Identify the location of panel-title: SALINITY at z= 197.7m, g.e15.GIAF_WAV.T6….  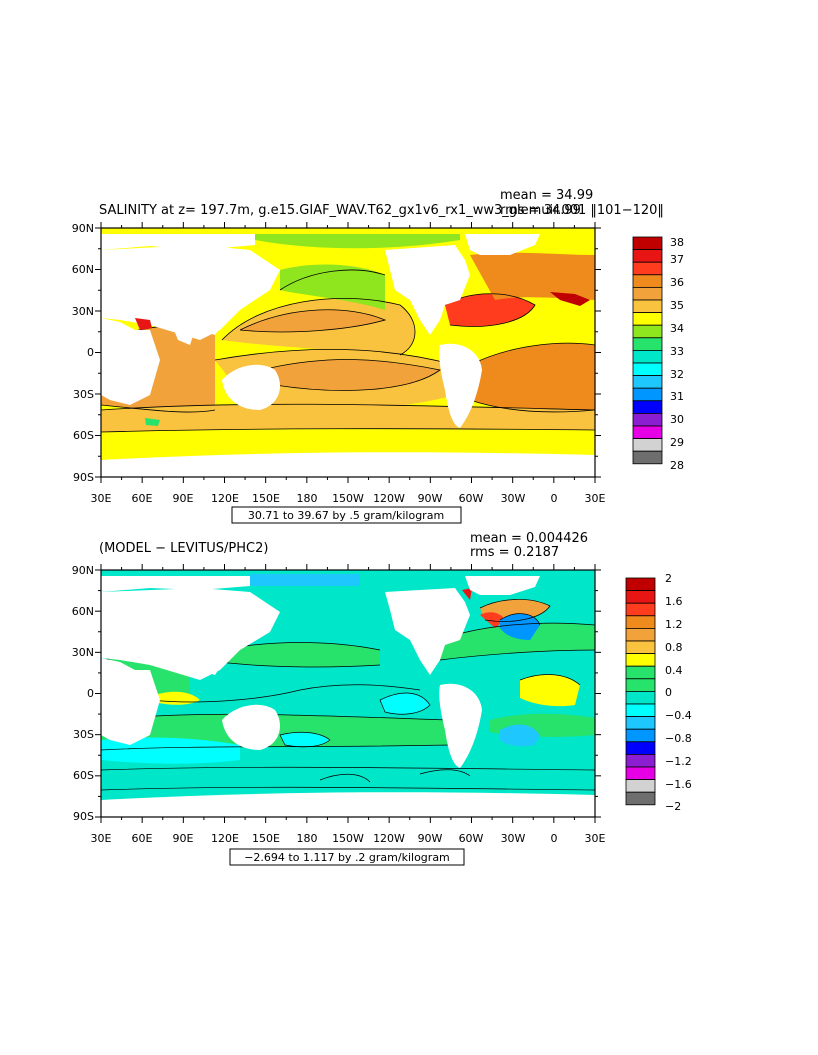
(381, 210).